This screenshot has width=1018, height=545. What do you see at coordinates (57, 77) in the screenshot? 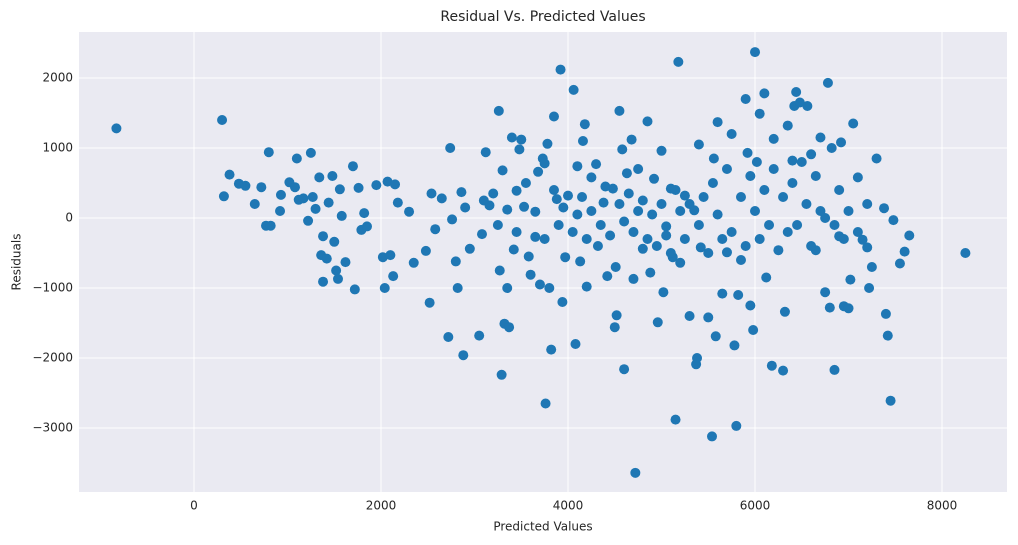
I see `y-tick-label: 2000` at bounding box center [57, 77].